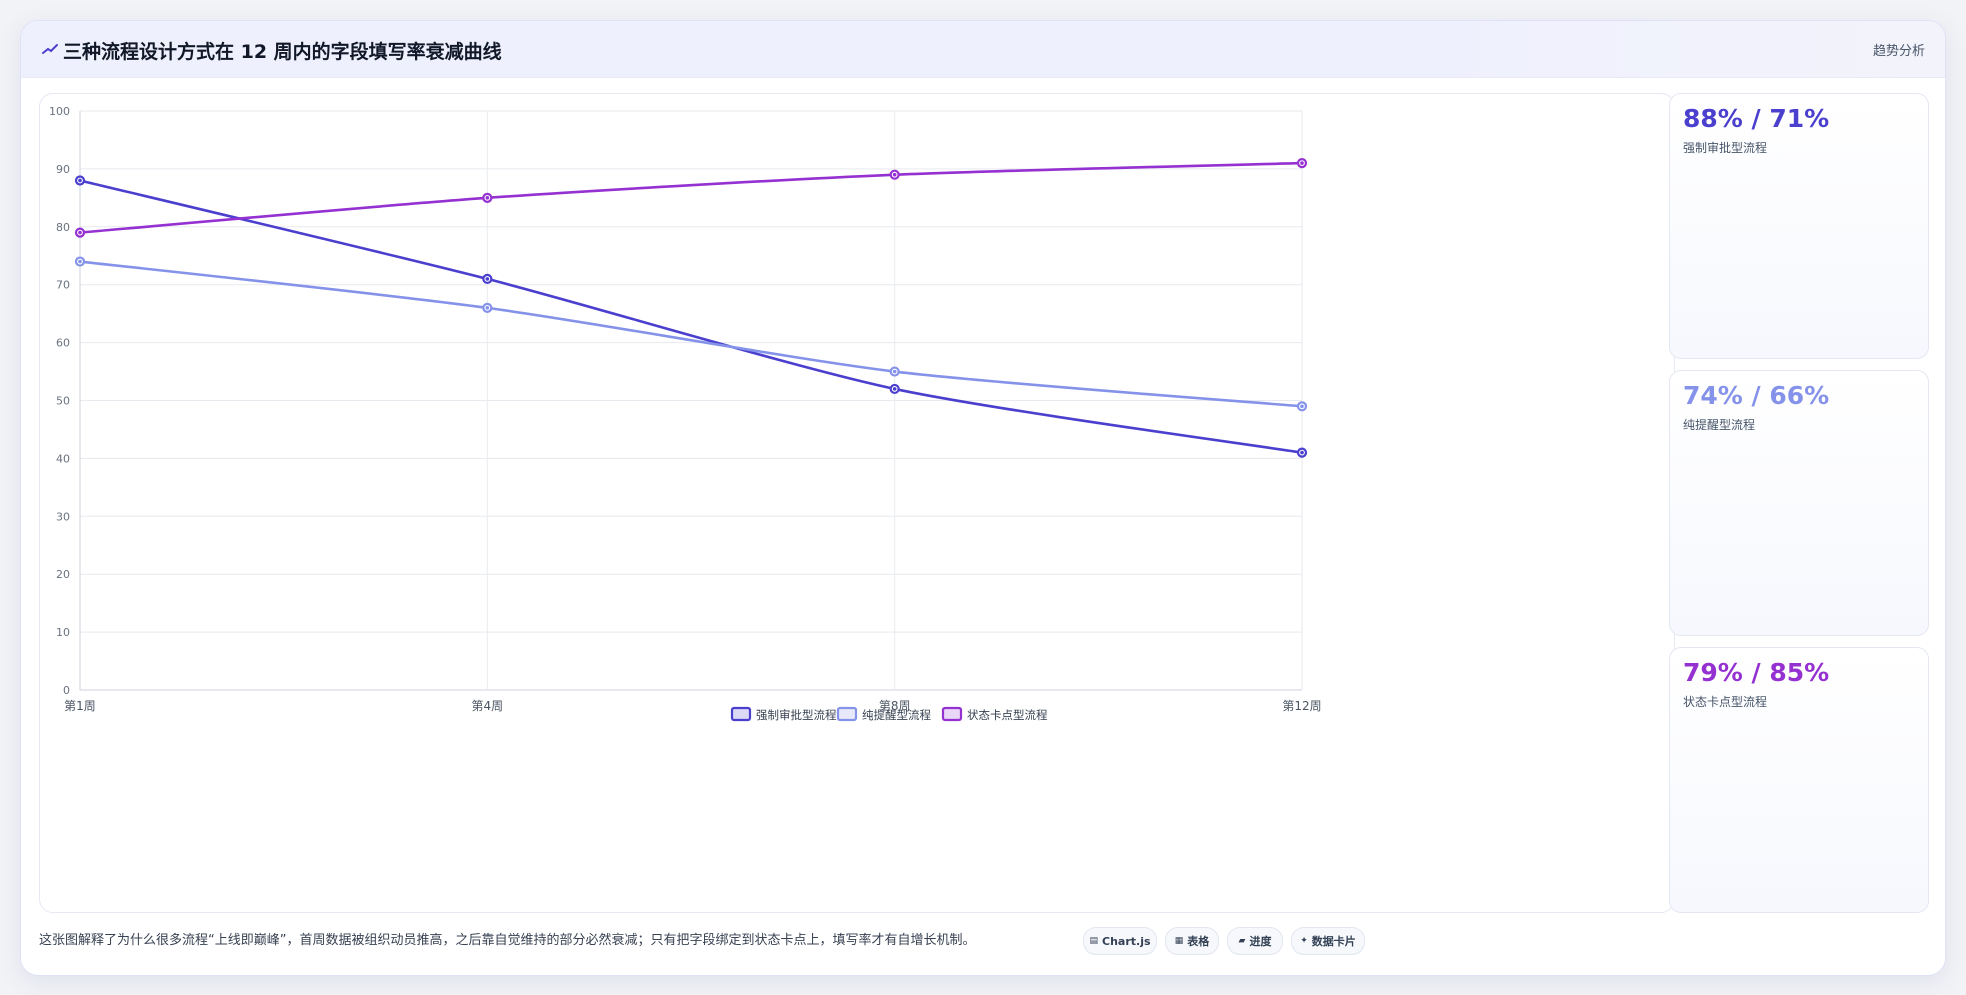 The width and height of the screenshot is (1966, 995). I want to click on chip-label: 表格, so click(1198, 941).